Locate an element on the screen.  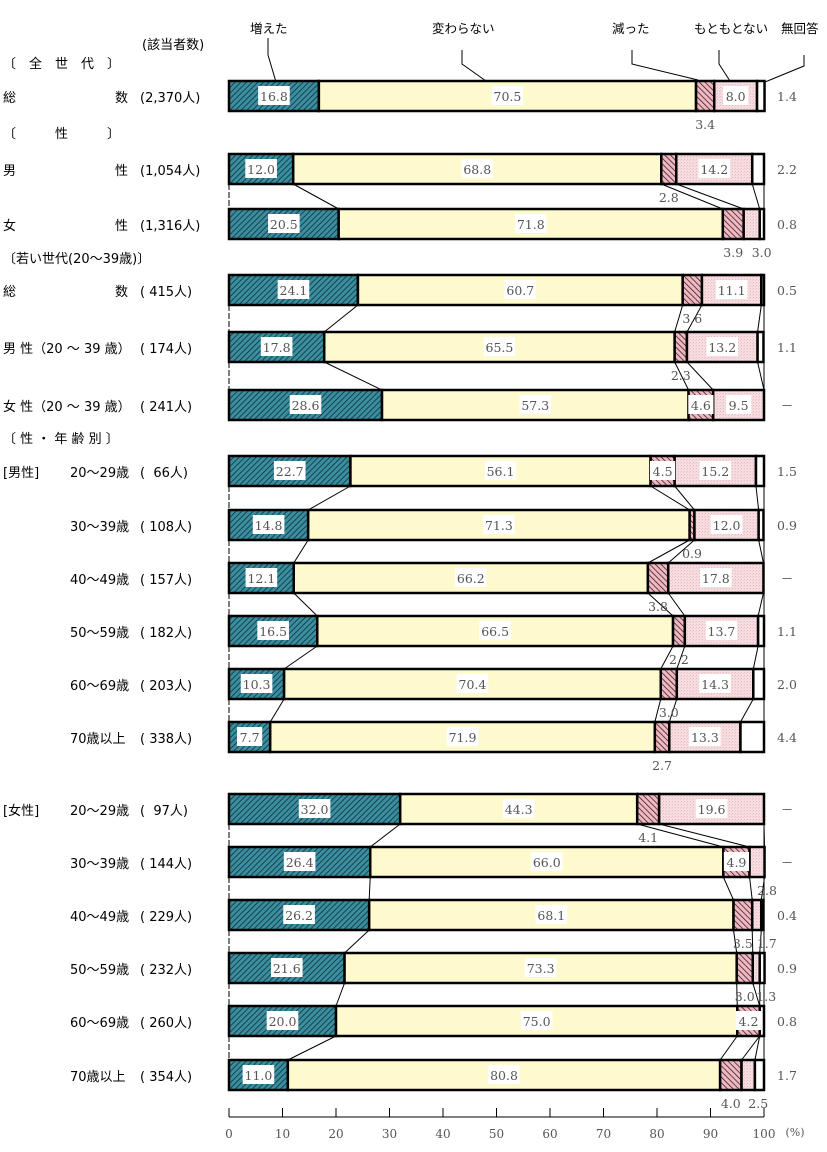
row-count: ( 66人) is located at coordinates (164, 473).